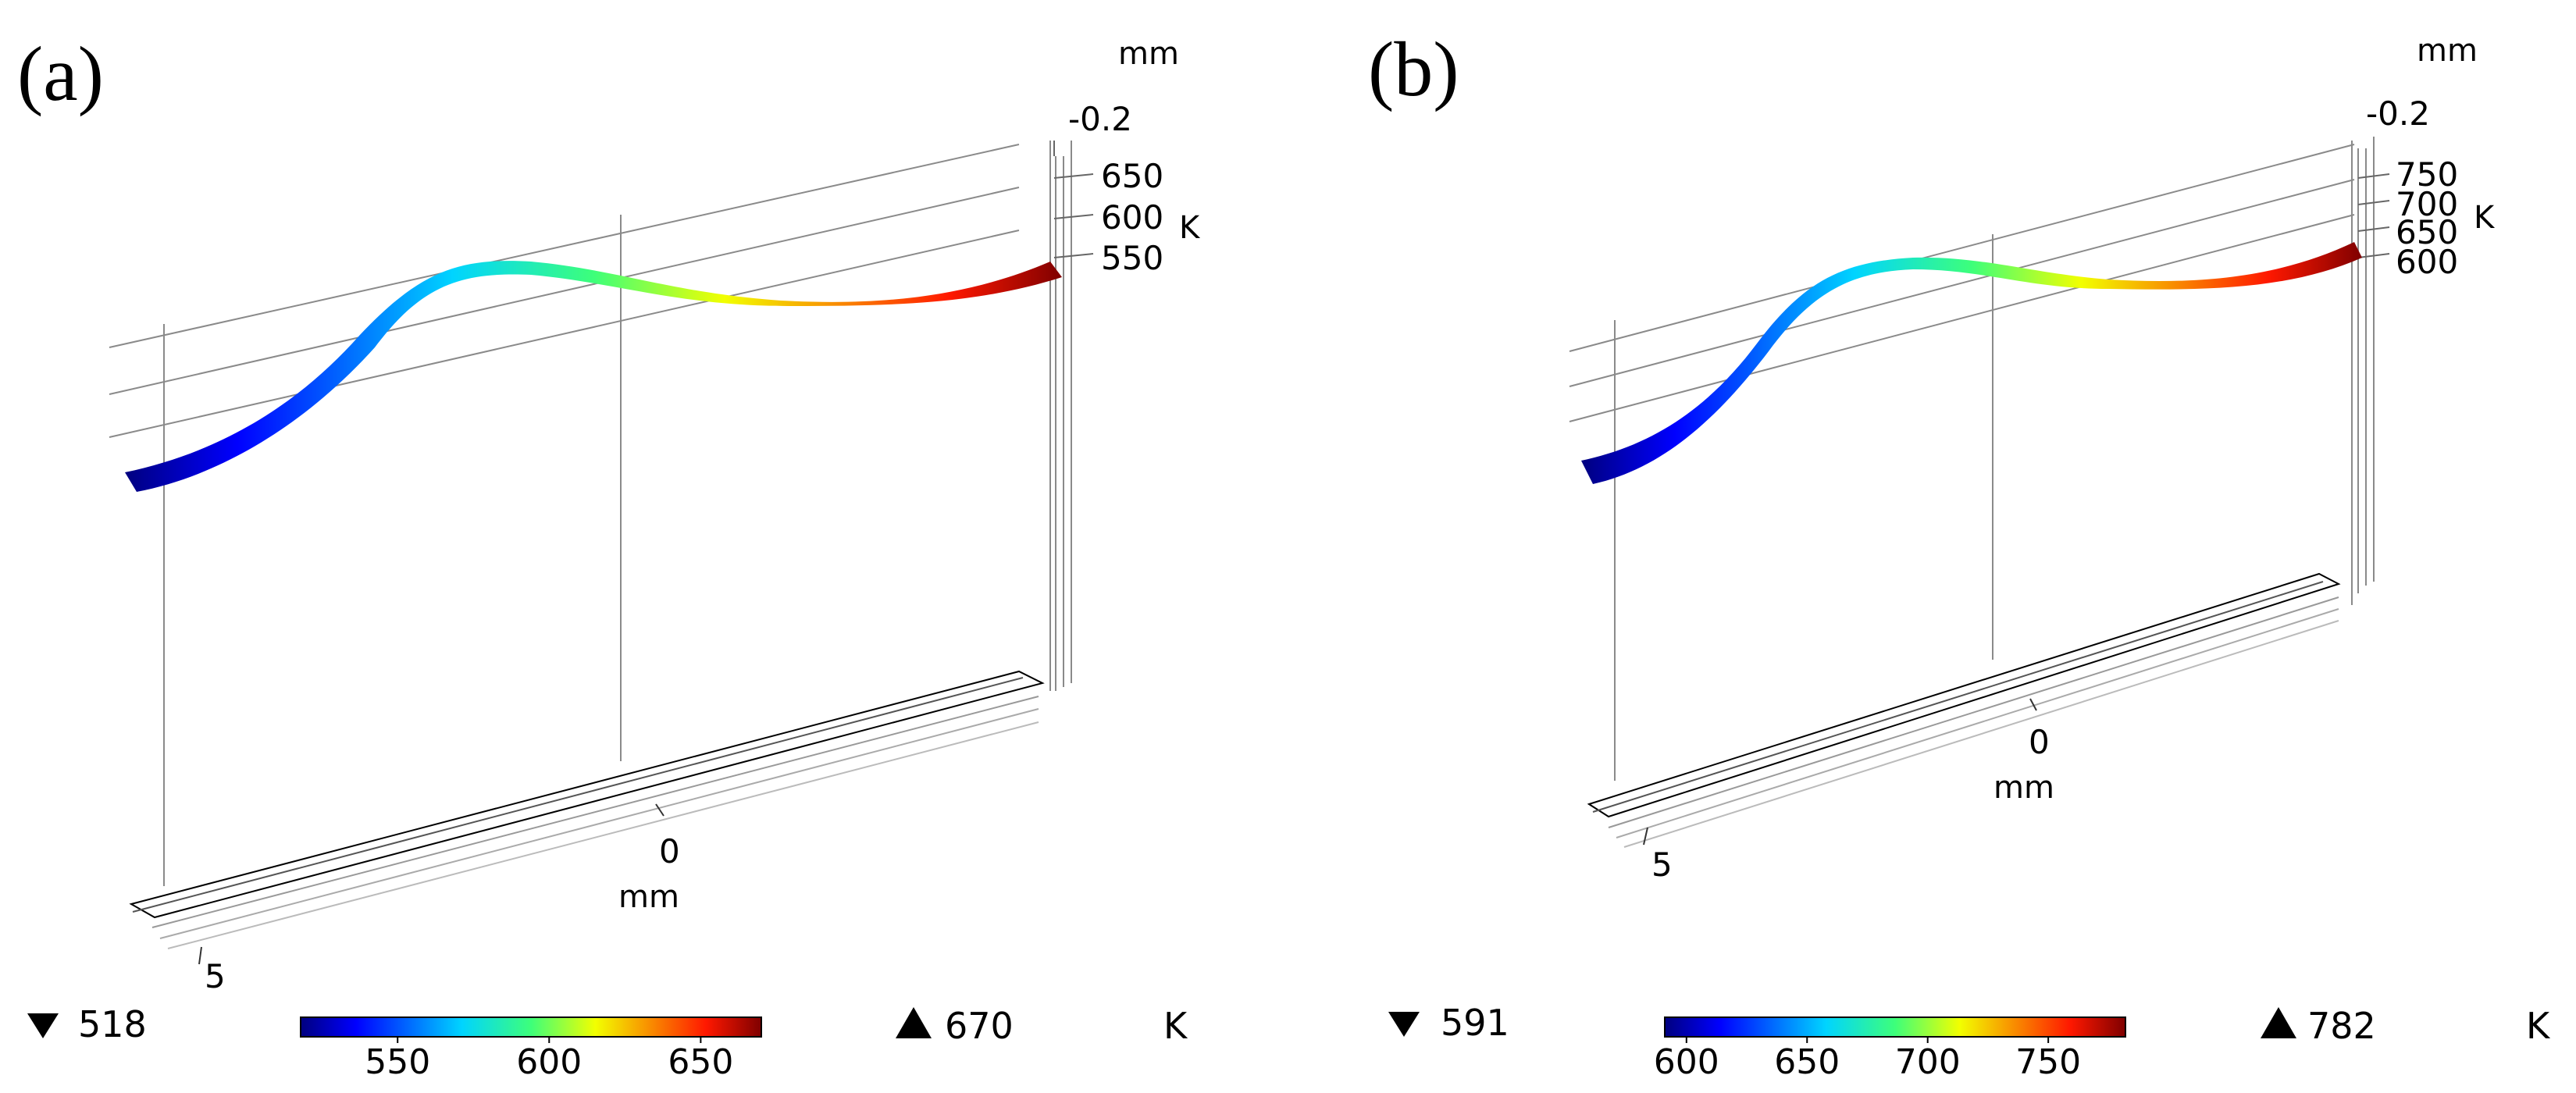  Describe the element at coordinates (1971, 363) in the screenshot. I see `panel-b-surface` at that location.